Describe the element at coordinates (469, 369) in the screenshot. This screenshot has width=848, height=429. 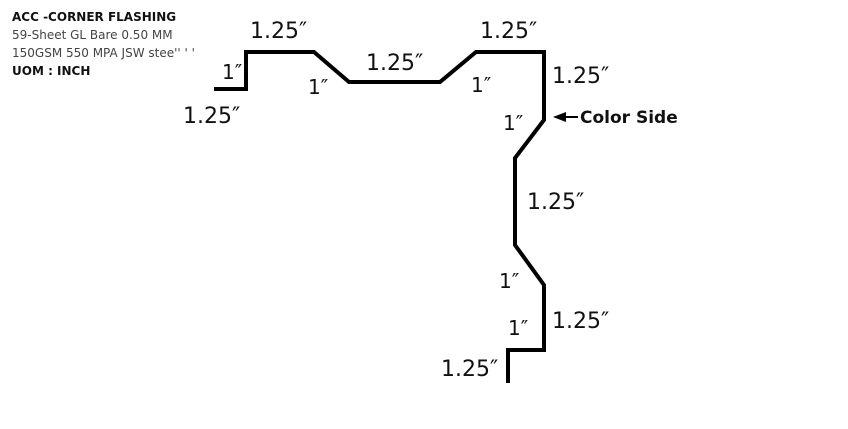
I see `dim-bottom-flange: 1.25″` at that location.